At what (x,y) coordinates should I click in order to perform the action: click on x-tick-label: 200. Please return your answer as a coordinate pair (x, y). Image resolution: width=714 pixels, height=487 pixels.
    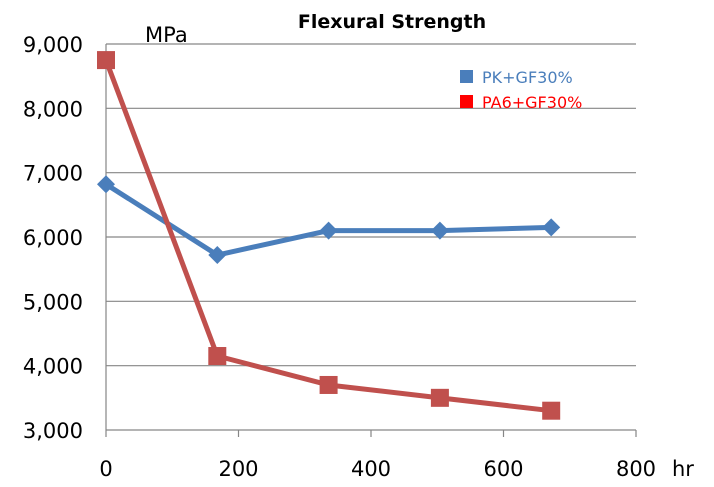
    Looking at the image, I should click on (238, 469).